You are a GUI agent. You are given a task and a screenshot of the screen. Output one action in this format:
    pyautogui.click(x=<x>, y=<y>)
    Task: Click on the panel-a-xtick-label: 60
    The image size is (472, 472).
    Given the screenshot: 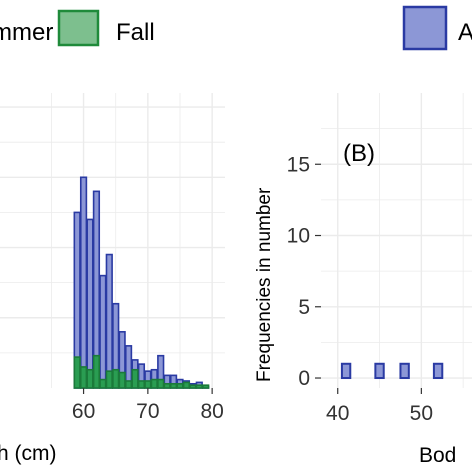 What is the action you would take?
    pyautogui.click(x=83, y=411)
    